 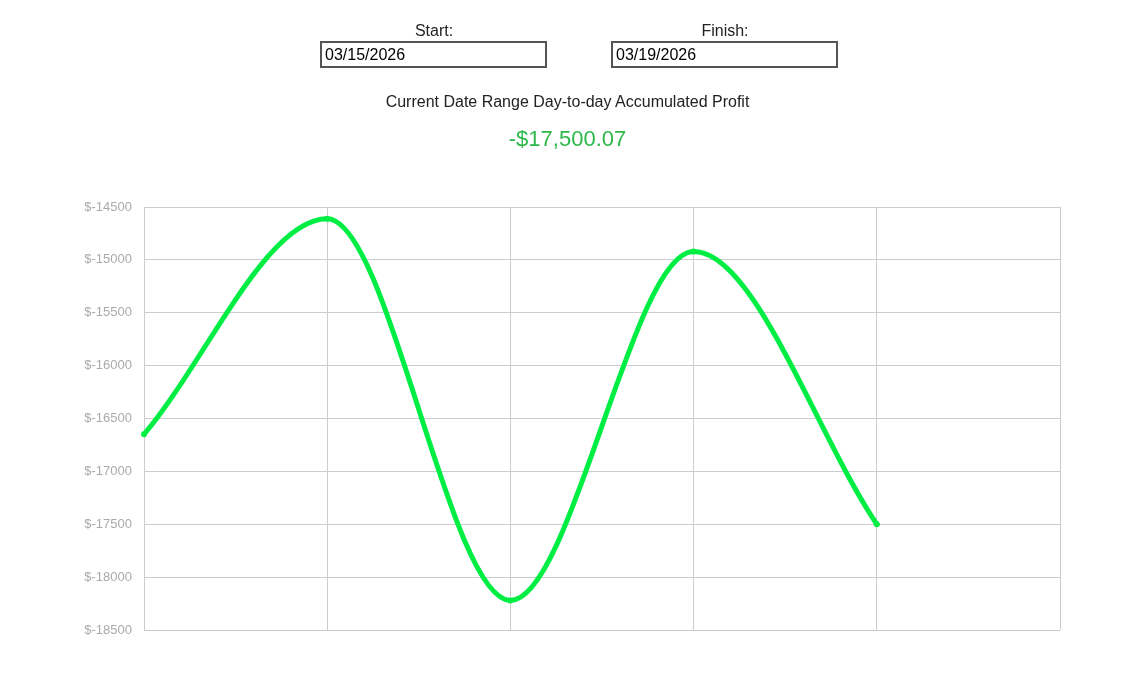 What do you see at coordinates (108, 470) in the screenshot?
I see `y-tick-label: $-17000` at bounding box center [108, 470].